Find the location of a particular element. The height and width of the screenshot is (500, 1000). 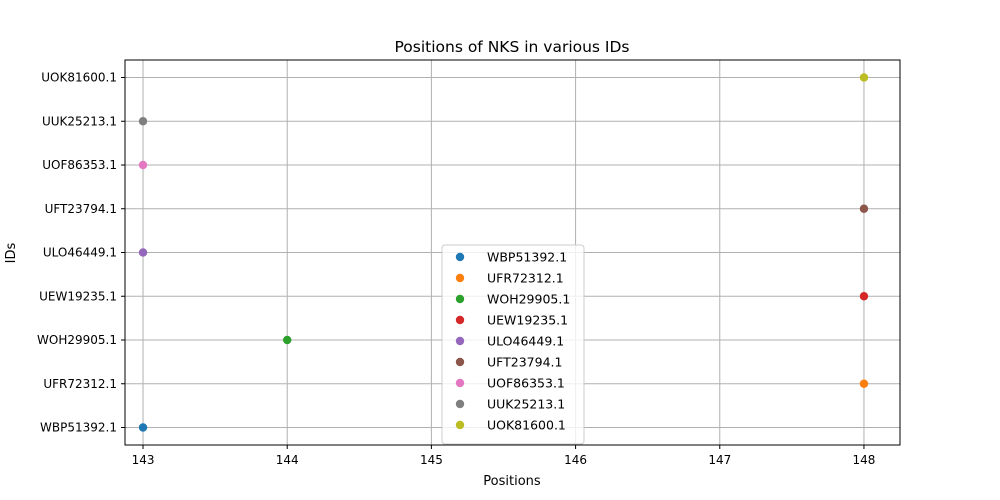

y-tick-label: ULO46449.1 is located at coordinates (80, 253).